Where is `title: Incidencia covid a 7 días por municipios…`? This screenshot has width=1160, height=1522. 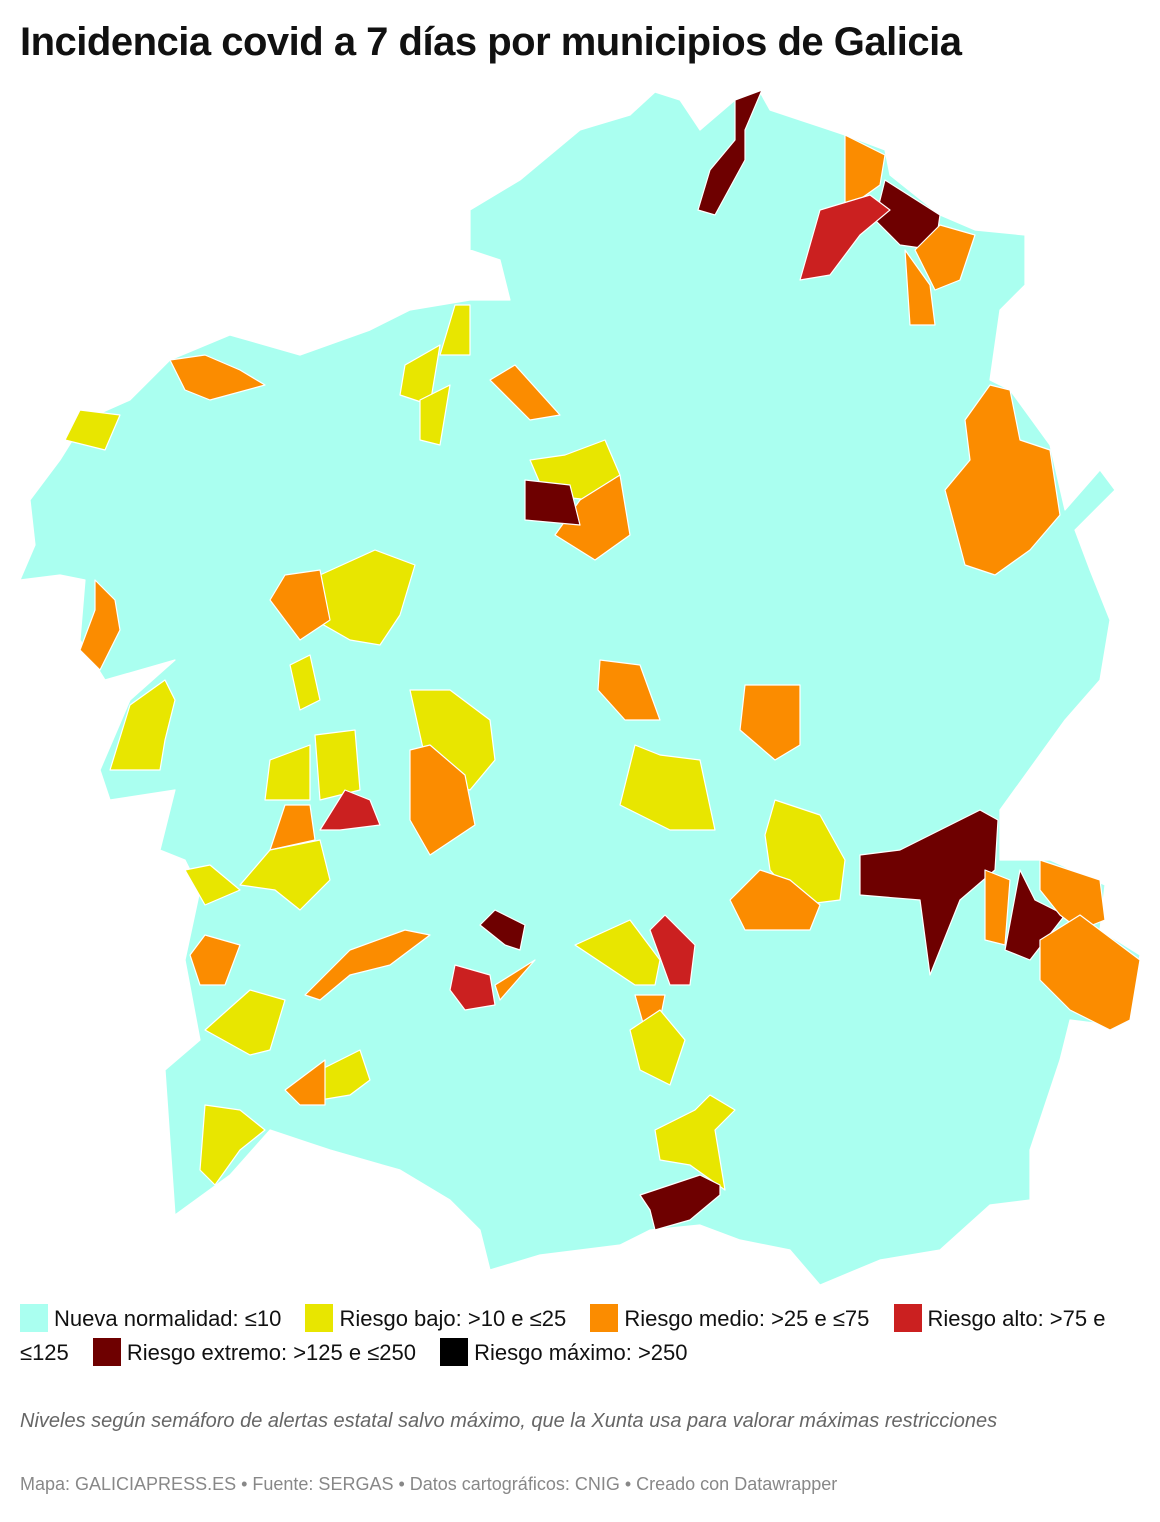 title: Incidencia covid a 7 días por municipios… is located at coordinates (491, 42).